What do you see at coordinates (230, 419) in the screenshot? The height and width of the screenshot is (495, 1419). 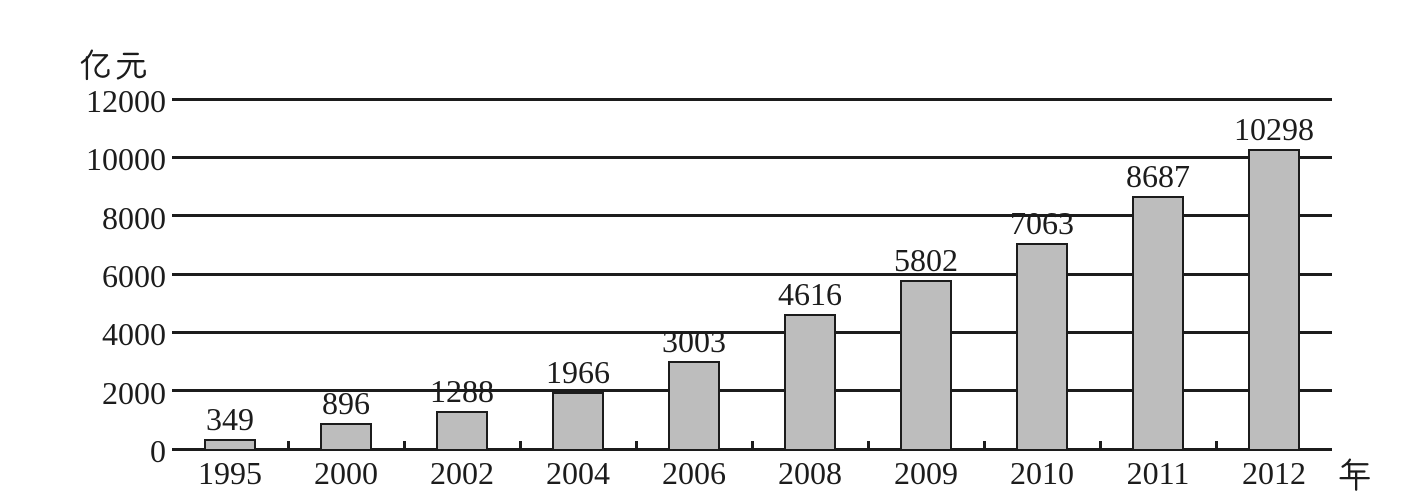 I see `bar-value-label: 349` at bounding box center [230, 419].